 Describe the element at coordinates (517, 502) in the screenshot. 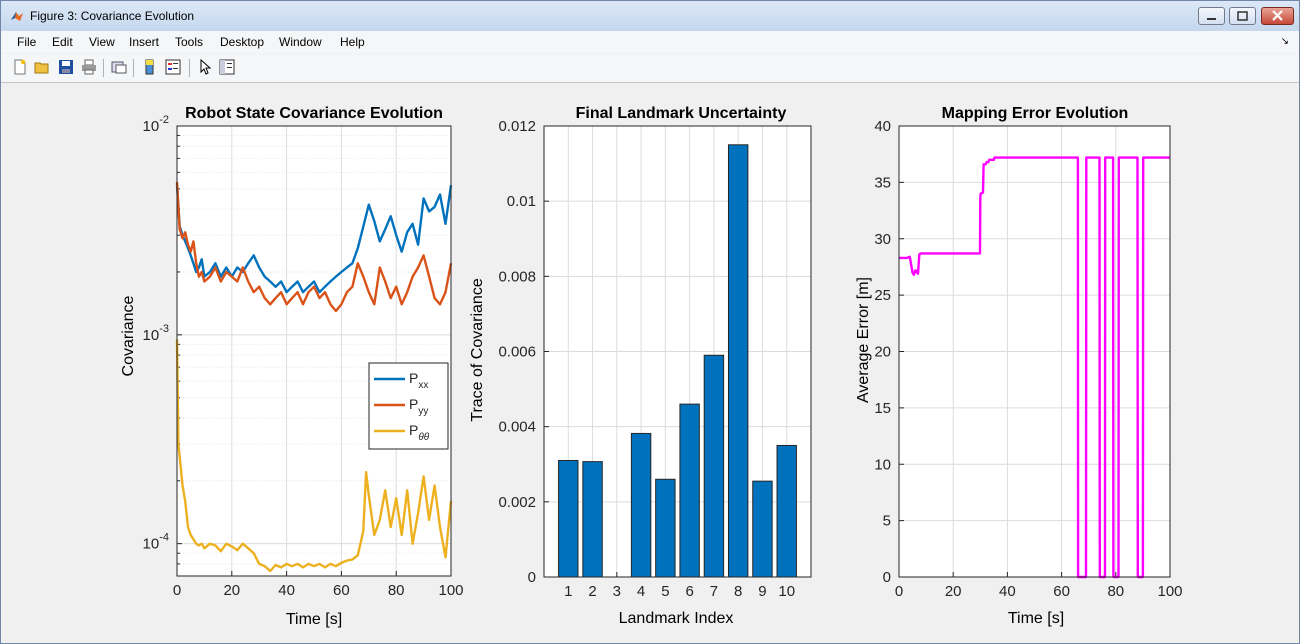

I see `y-tick-label: 0.002` at that location.